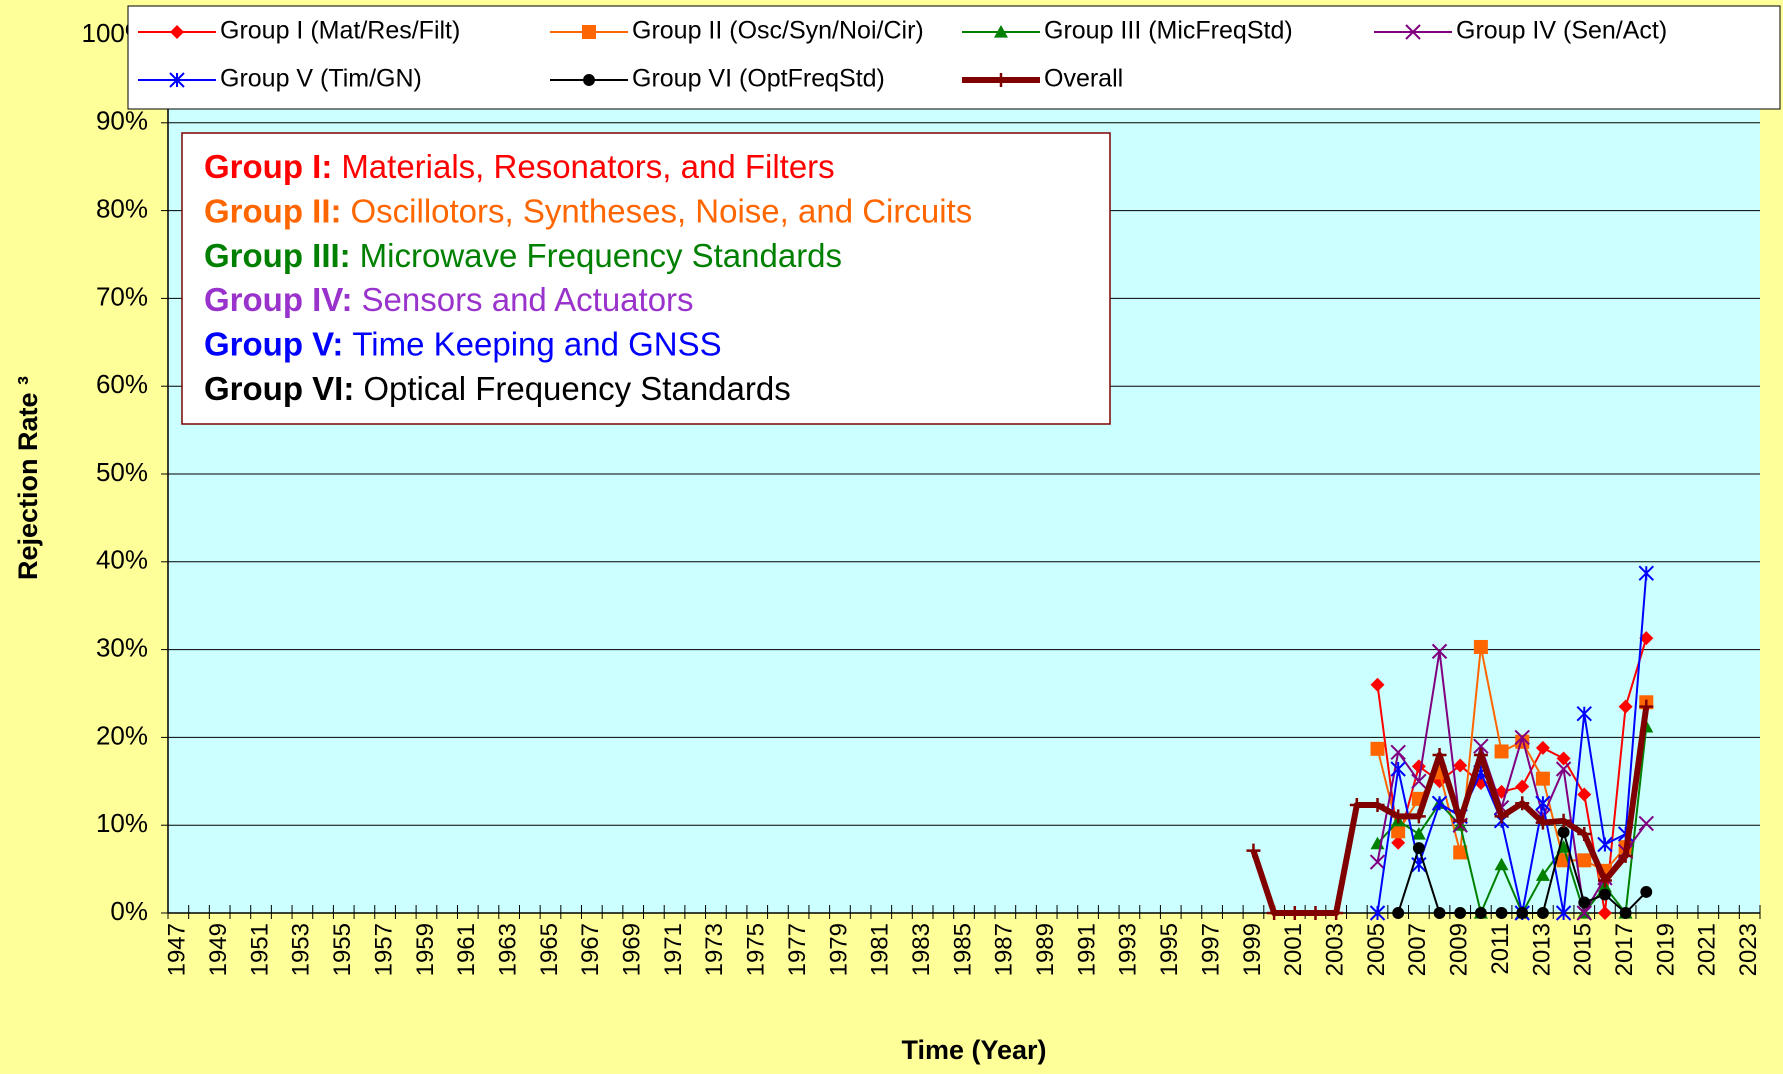 The image size is (1783, 1074). Describe the element at coordinates (218, 949) in the screenshot. I see `x-tick-label: 1949` at that location.